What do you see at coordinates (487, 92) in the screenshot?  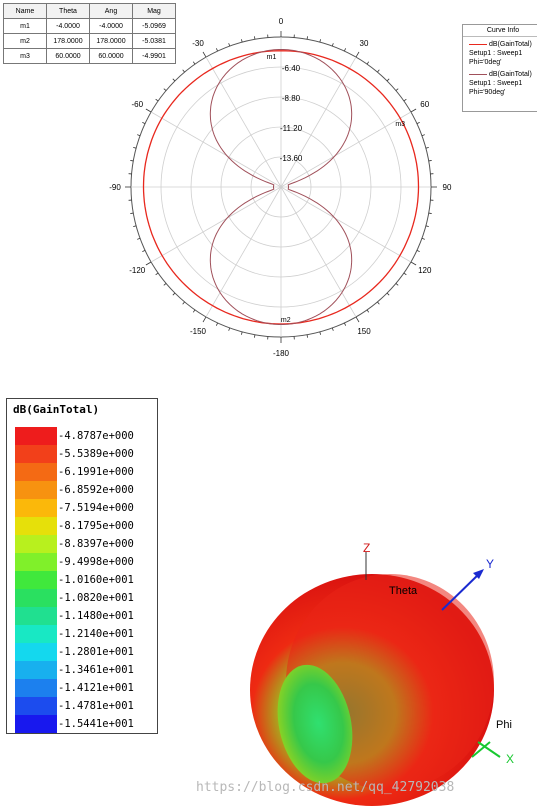 I see `curve-phi: Phi='90deg'` at bounding box center [487, 92].